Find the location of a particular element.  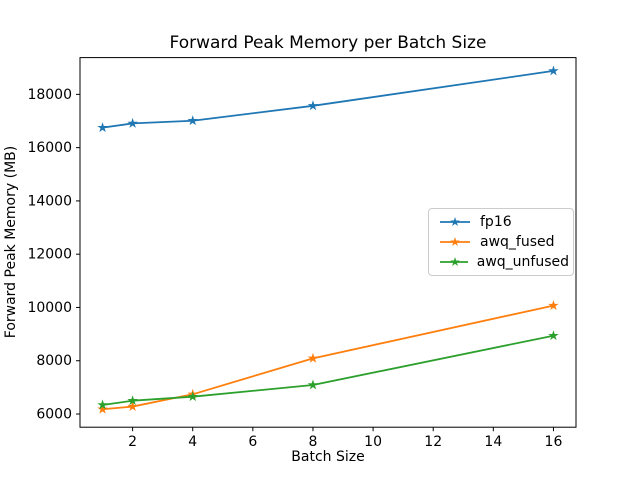

y-tick-label: 14000 is located at coordinates (49, 201).